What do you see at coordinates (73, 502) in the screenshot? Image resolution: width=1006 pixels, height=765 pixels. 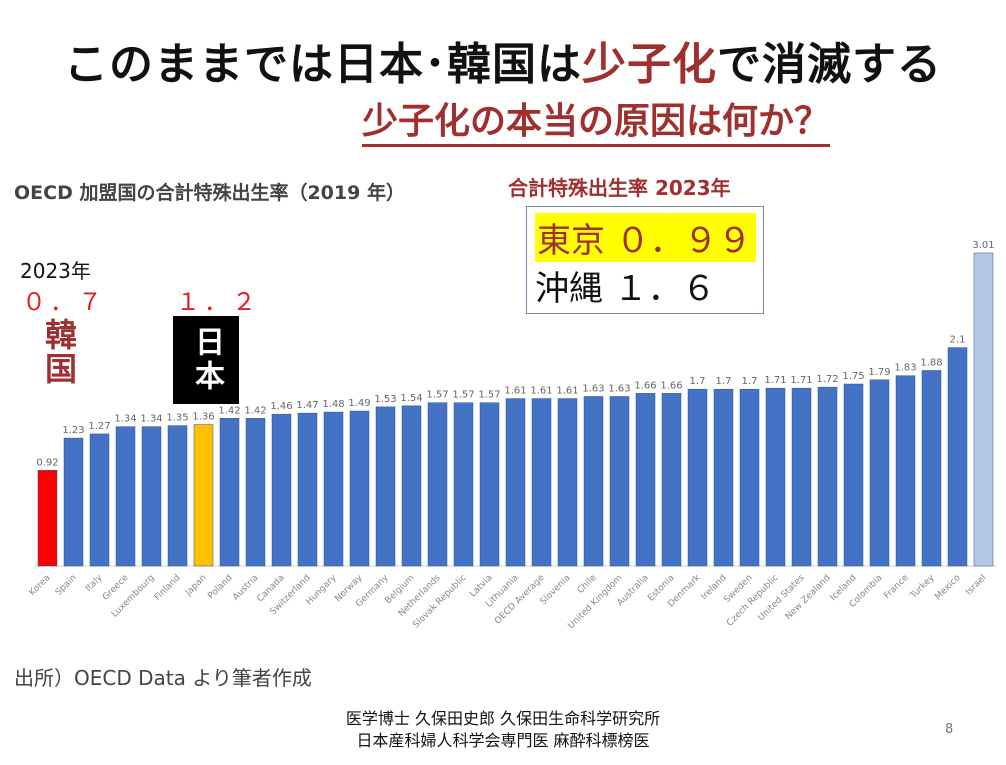 I see `bar-spain` at bounding box center [73, 502].